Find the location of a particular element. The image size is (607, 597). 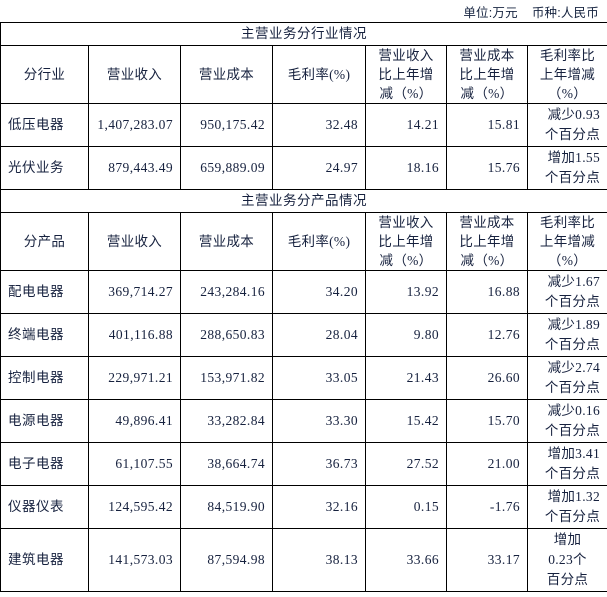

cell-gross-margin: 24.97 is located at coordinates (319, 168).